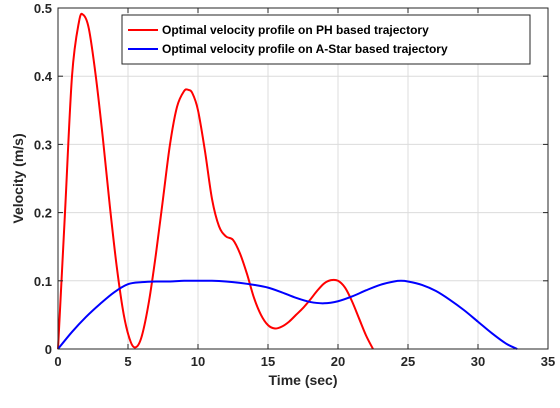 This screenshot has height=408, width=560. I want to click on y-axis-title: Velocity (m/s), so click(18, 178).